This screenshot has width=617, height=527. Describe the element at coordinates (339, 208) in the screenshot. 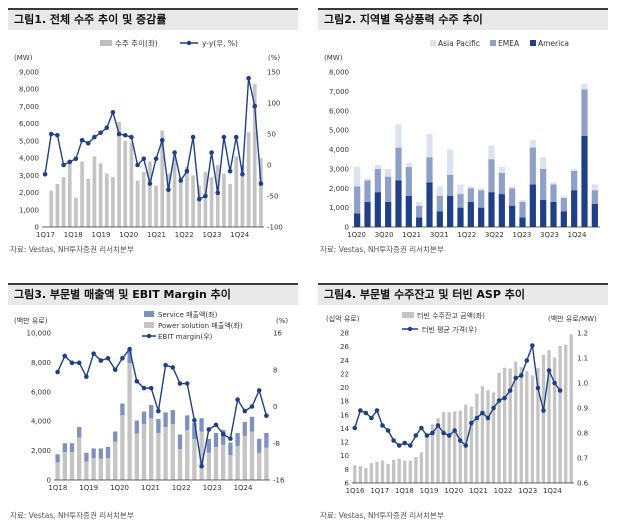

I see `y-left-tick-label: 1,000` at that location.